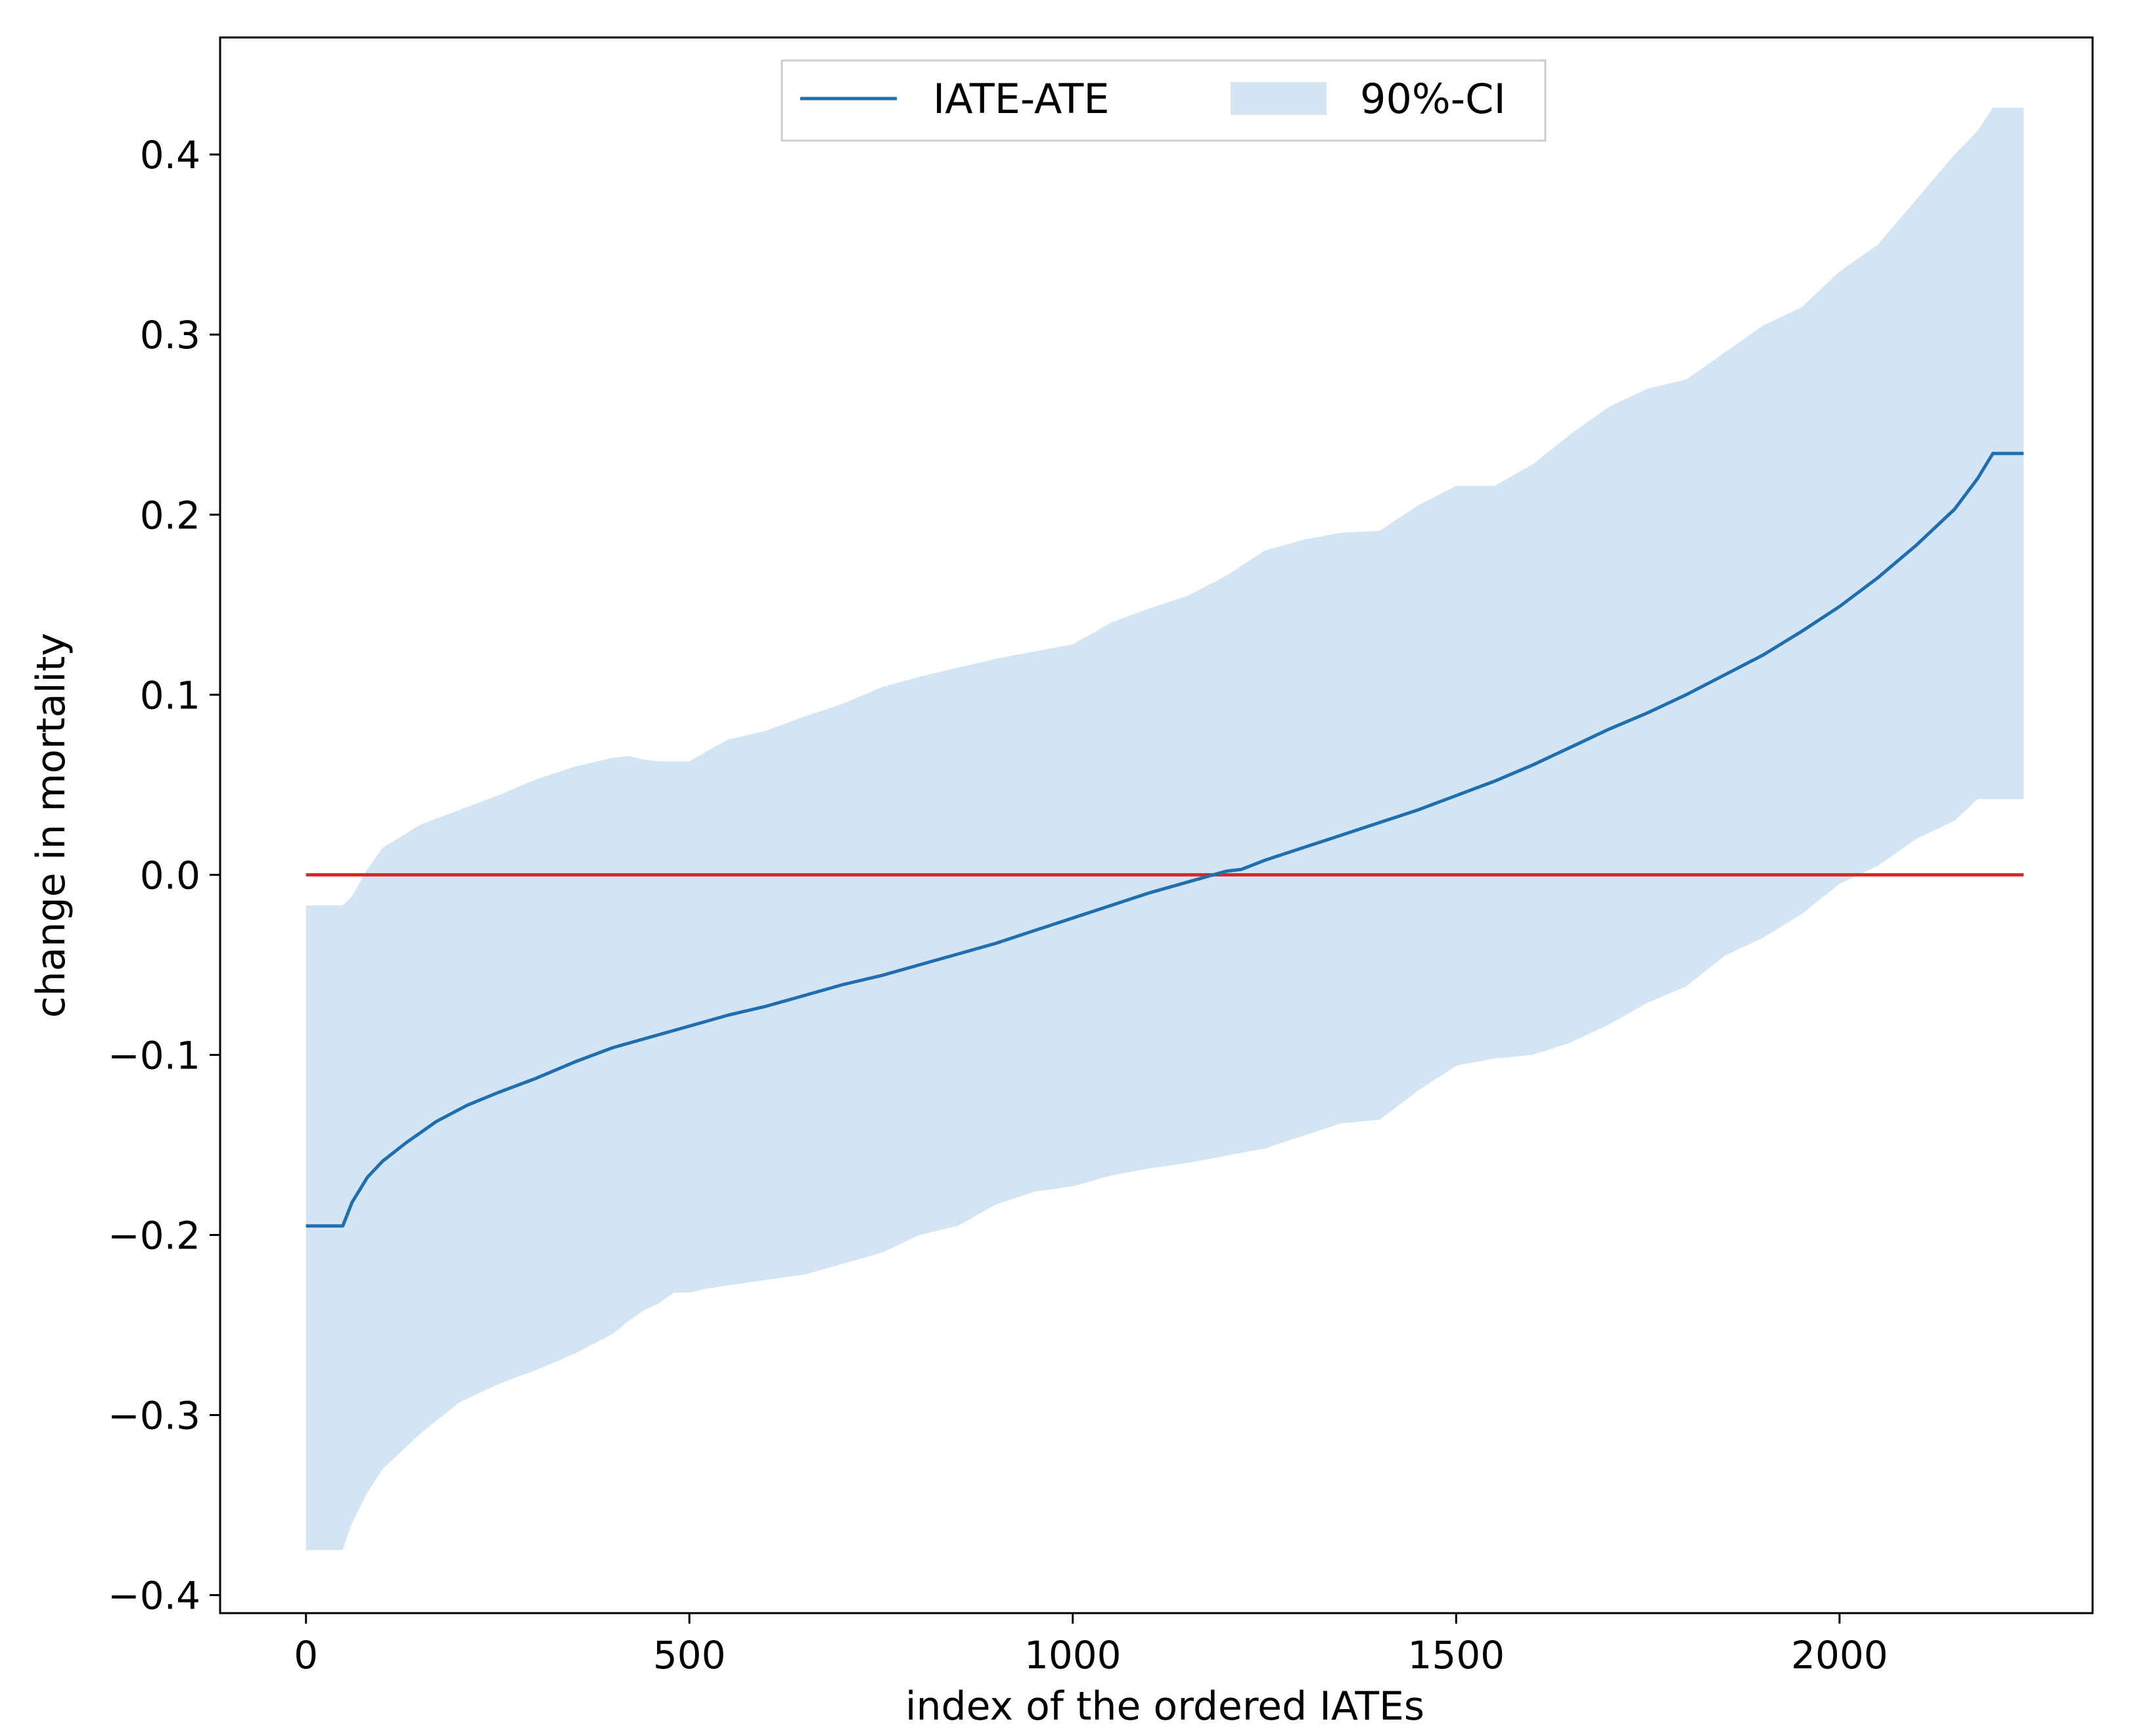 The width and height of the screenshot is (2132, 1736). What do you see at coordinates (1839, 1655) in the screenshot?
I see `x-tick-label: 2000` at bounding box center [1839, 1655].